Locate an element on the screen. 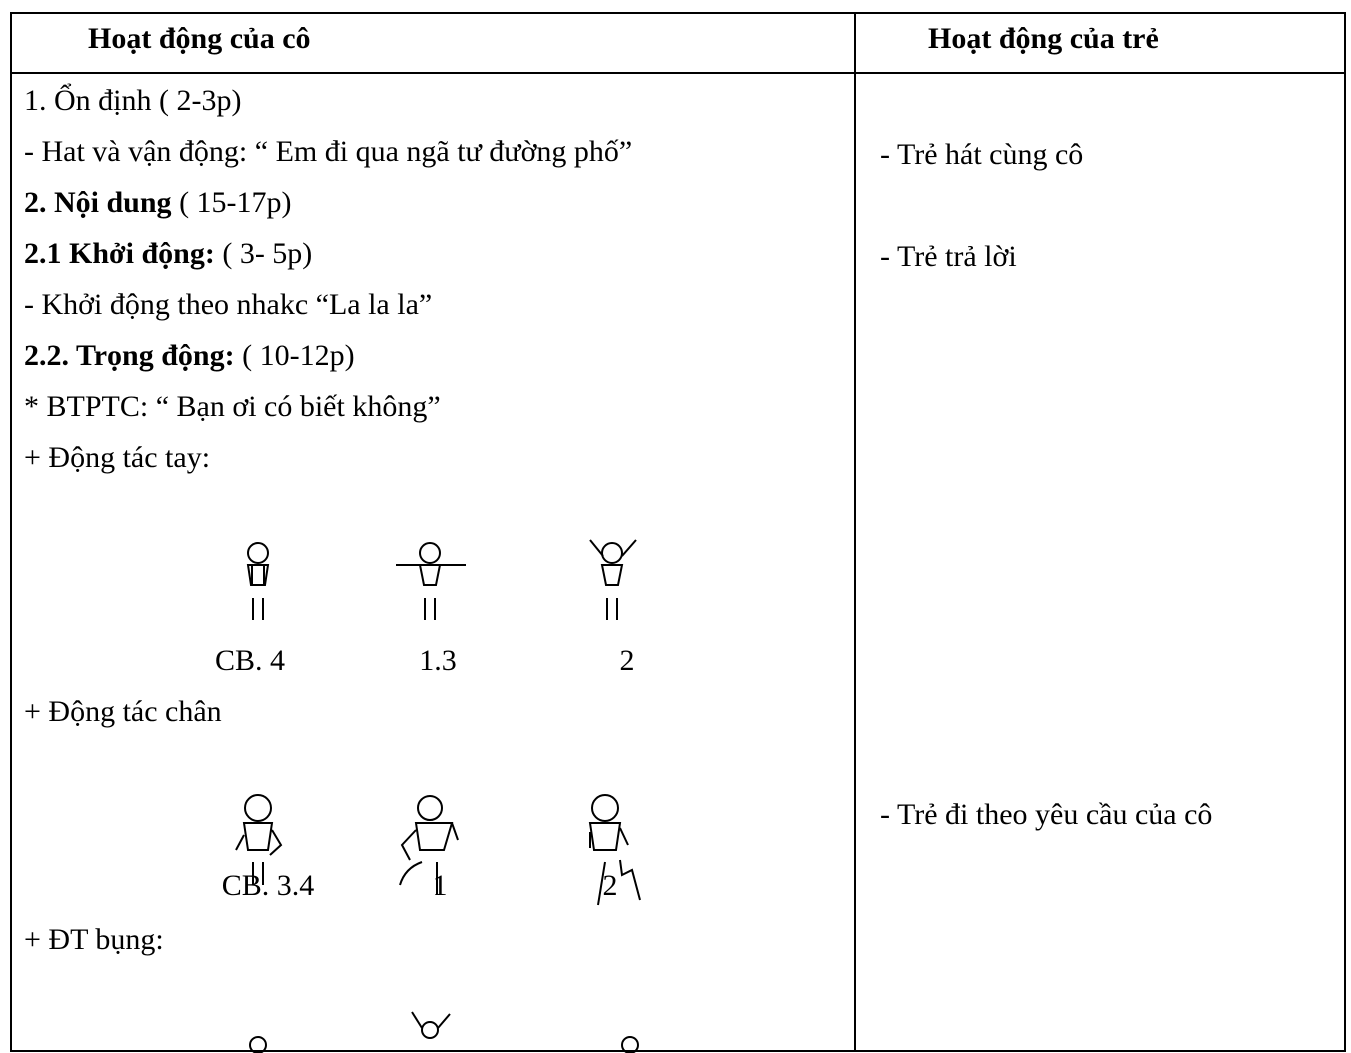 The image size is (1351, 1053). text-line: - Khởi động theo nhakc “La la la” is located at coordinates (228, 305).